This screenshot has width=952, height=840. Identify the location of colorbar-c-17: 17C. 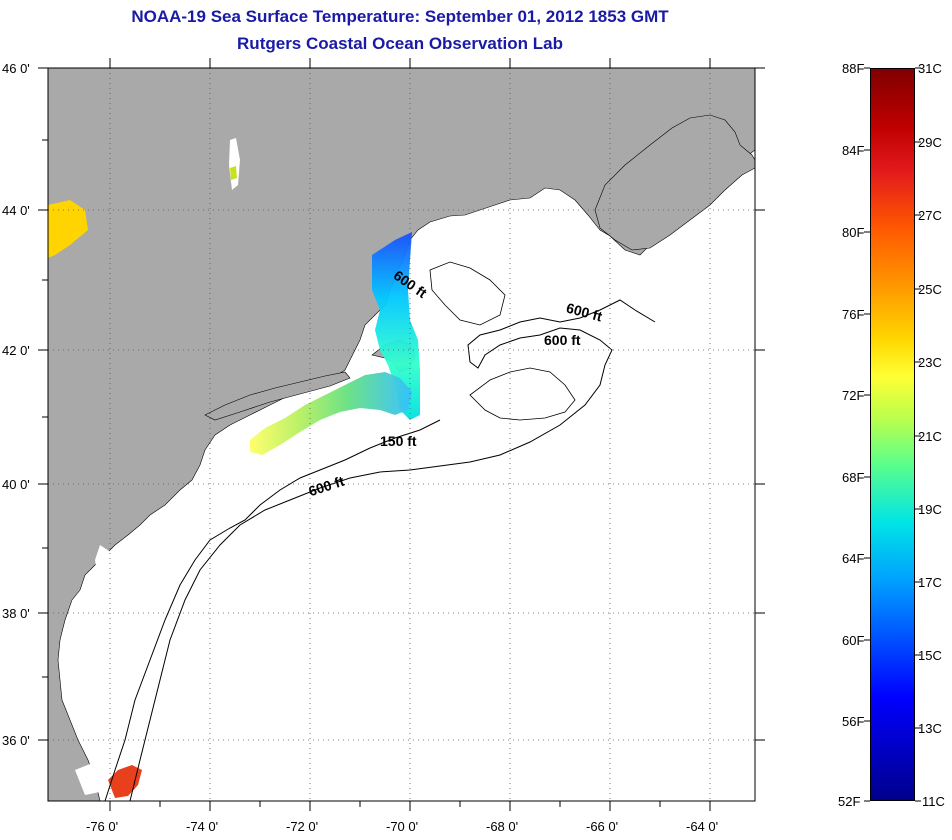
(930, 582).